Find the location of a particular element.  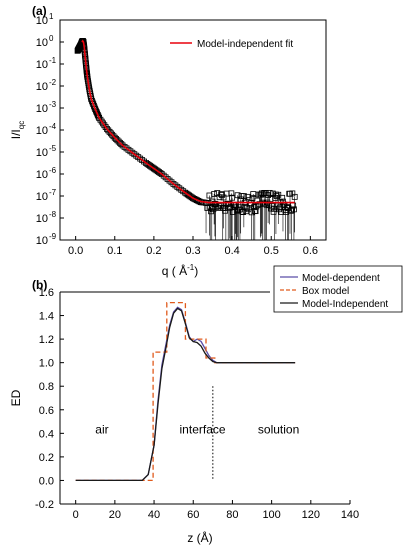

y-axis-title-a-sub: qc is located at coordinates (21, 125).